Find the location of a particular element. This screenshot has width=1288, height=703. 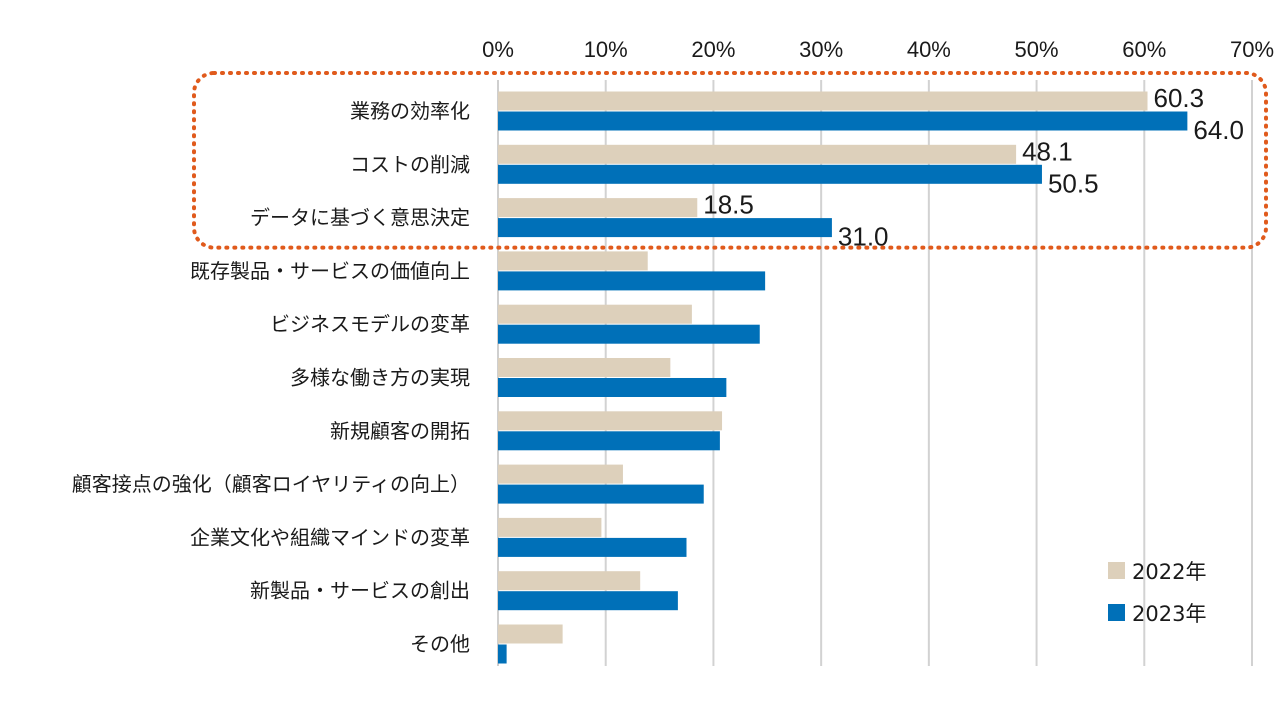

legend: 2022年 2023年 is located at coordinates (1157, 593).